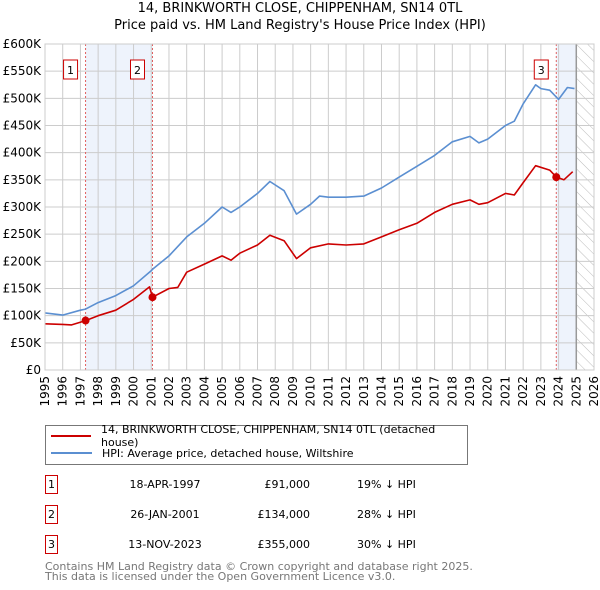 Image resolution: width=600 pixels, height=590 pixels. Describe the element at coordinates (165, 544) in the screenshot. I see `sale-date: 13-NOV-2023` at that location.